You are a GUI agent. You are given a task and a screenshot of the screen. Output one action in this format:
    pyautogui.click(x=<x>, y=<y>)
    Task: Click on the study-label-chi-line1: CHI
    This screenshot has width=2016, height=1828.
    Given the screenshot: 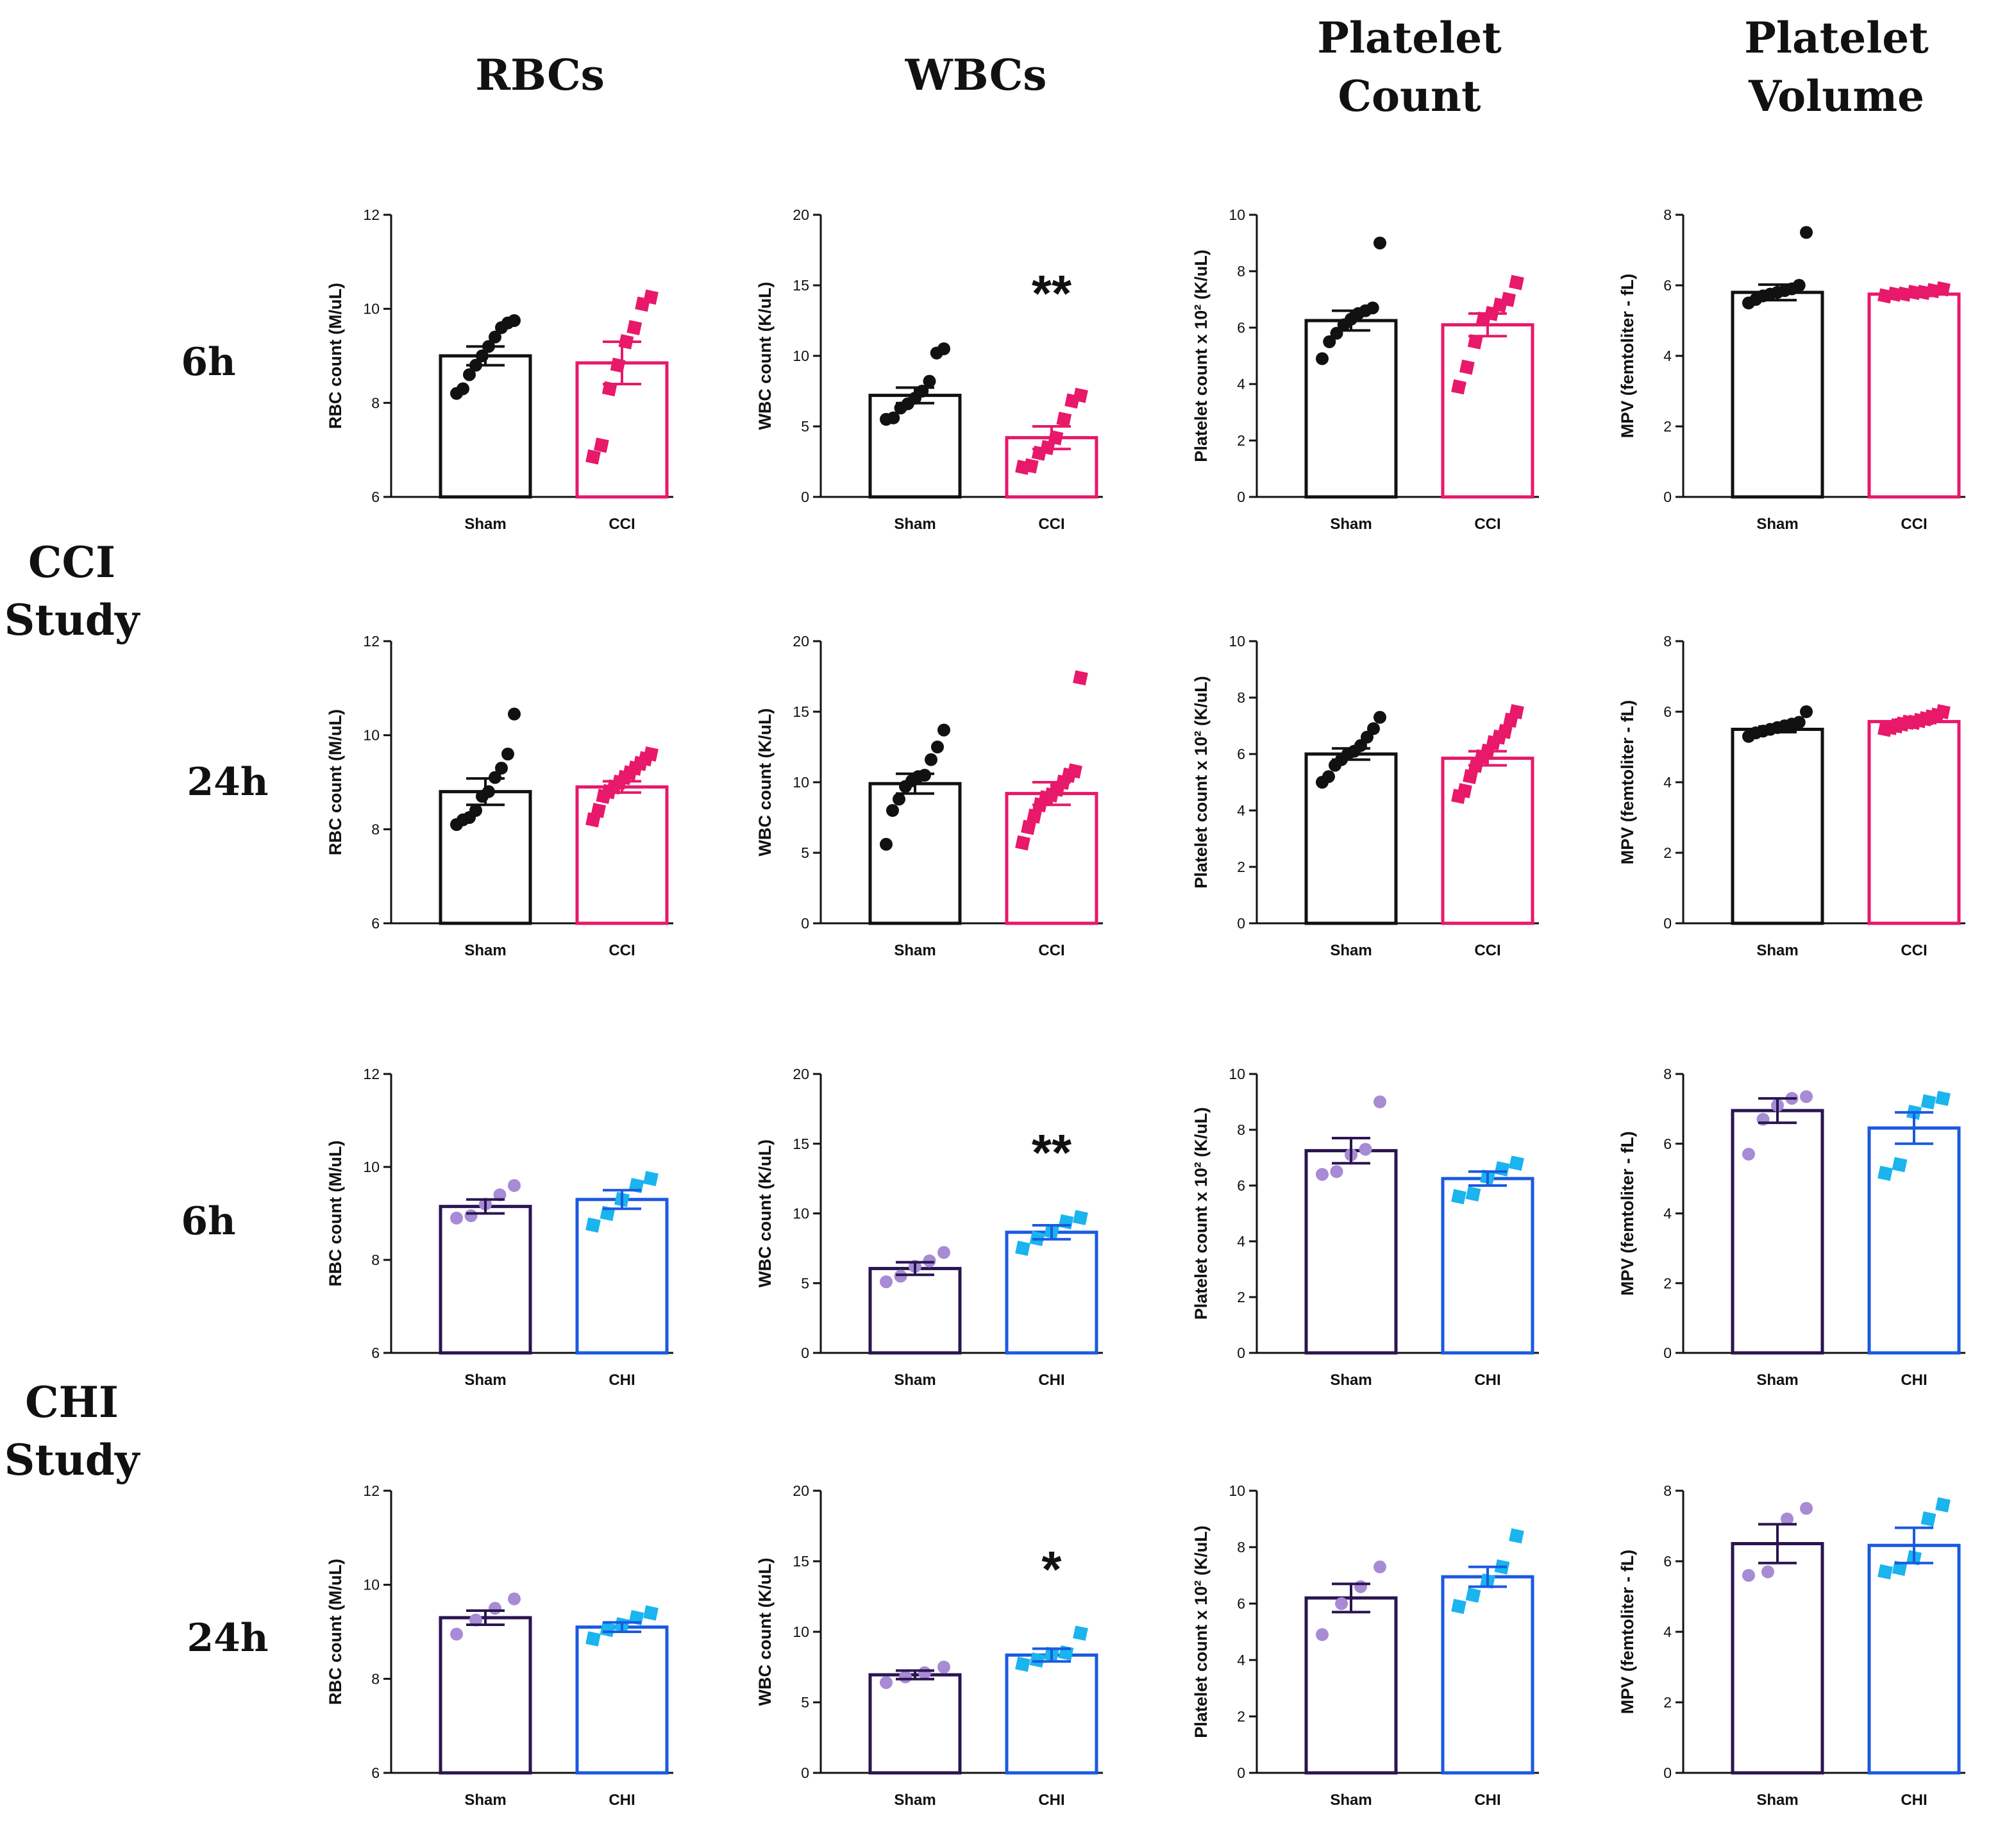 What is the action you would take?
    pyautogui.click(x=72, y=1402)
    